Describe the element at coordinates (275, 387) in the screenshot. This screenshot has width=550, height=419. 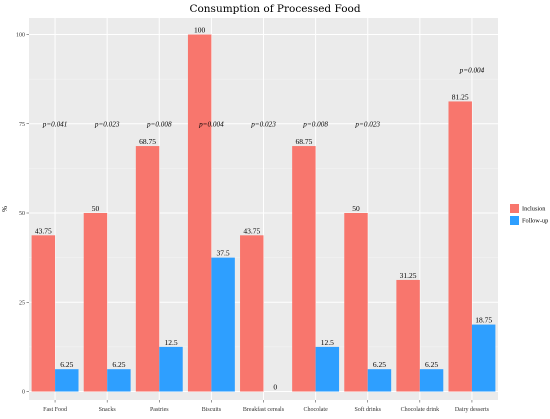
I see `data-label: 0` at that location.